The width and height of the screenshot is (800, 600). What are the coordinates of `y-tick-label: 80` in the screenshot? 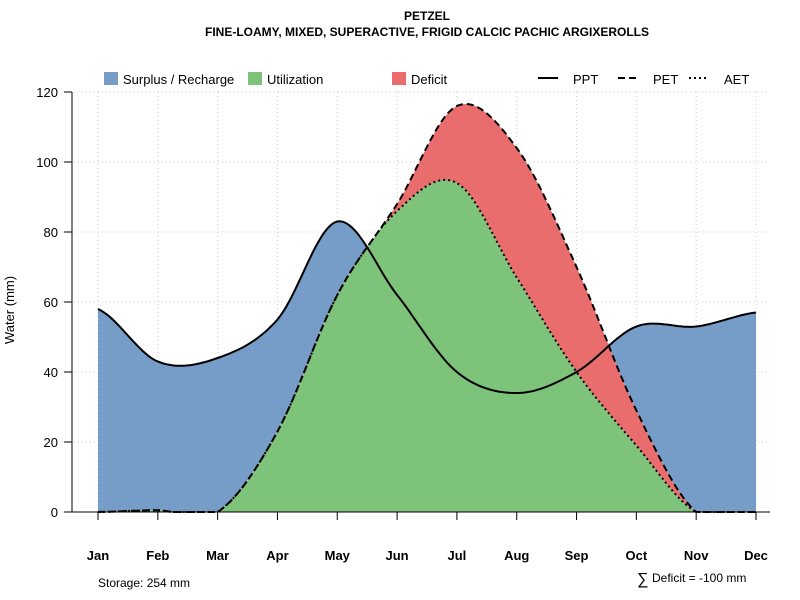 It's located at (51, 232).